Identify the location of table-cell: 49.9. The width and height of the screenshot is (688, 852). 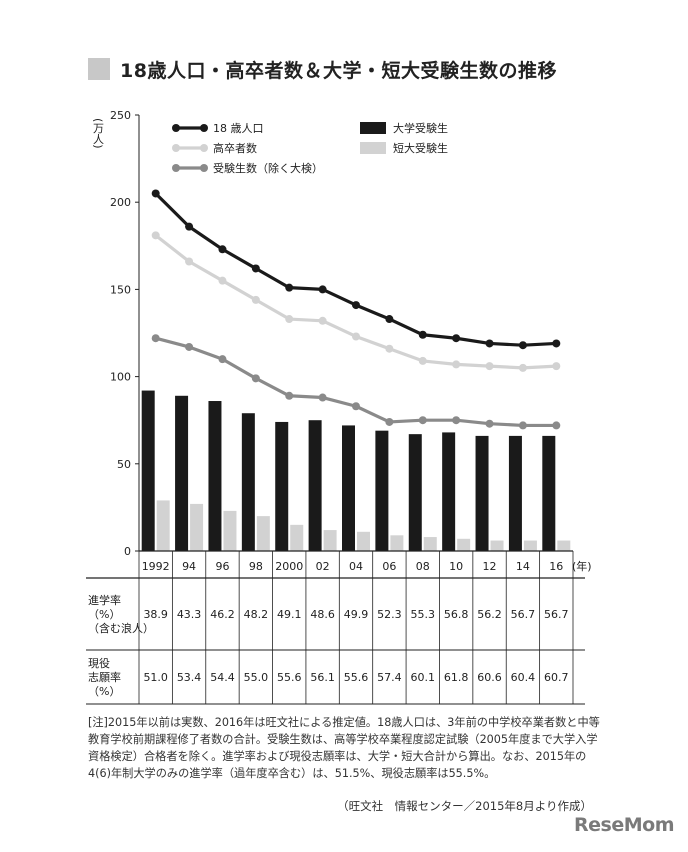
(356, 614).